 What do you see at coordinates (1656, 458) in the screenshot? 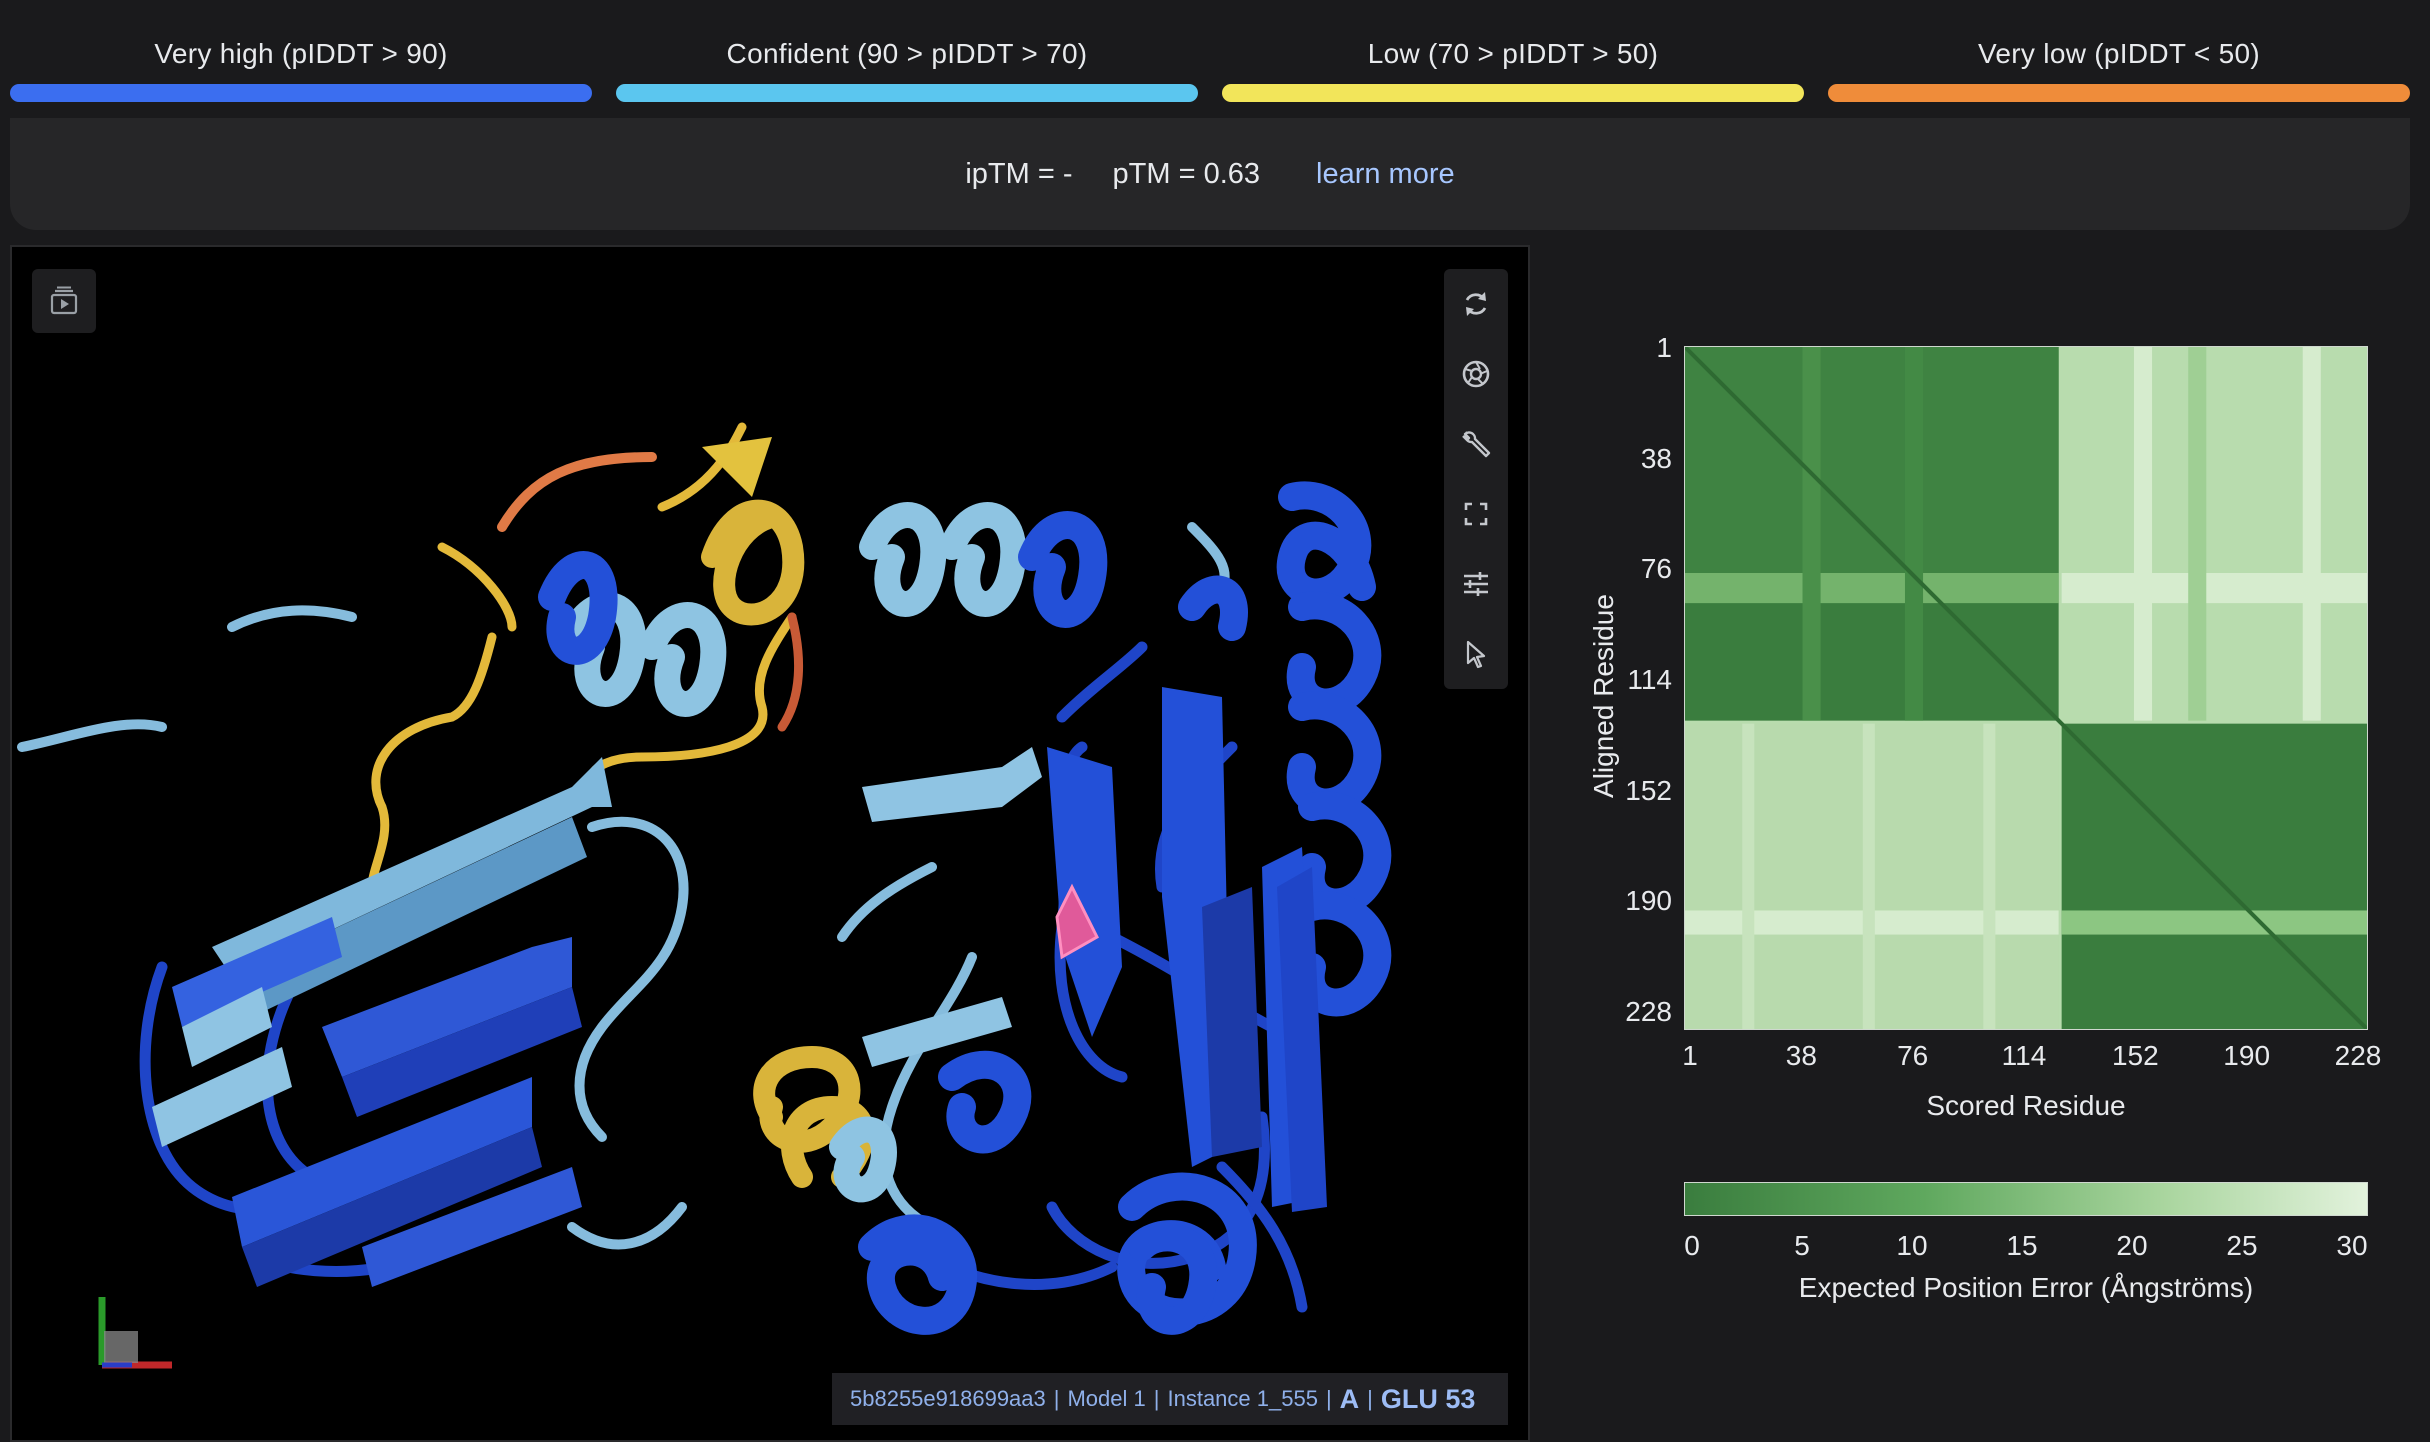
I see `y-tick-label: 38` at bounding box center [1656, 458].